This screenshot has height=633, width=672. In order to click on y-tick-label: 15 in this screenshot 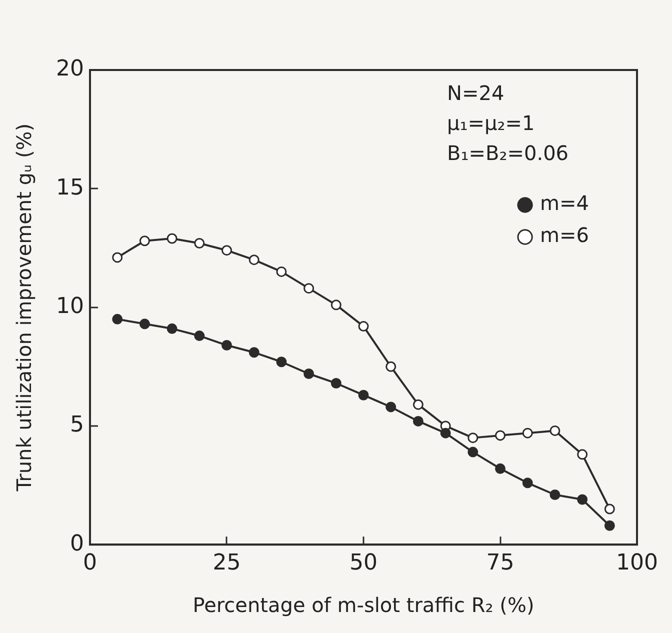, I will do `click(70, 187)`.